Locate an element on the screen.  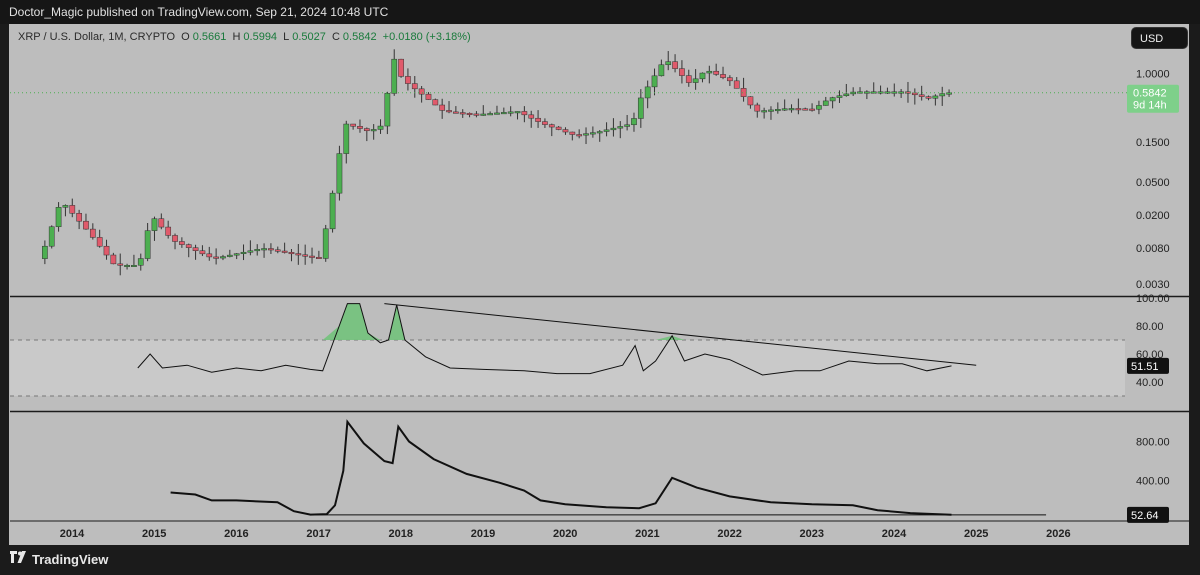
price-tick-label: 0.0500 is located at coordinates (1153, 183).